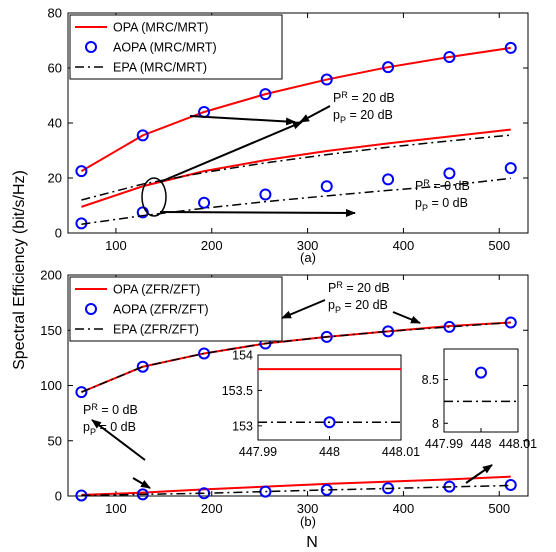 The width and height of the screenshot is (556, 552). What do you see at coordinates (160, 68) in the screenshot?
I see `legend-label: EPA (MRC/MRT)` at bounding box center [160, 68].